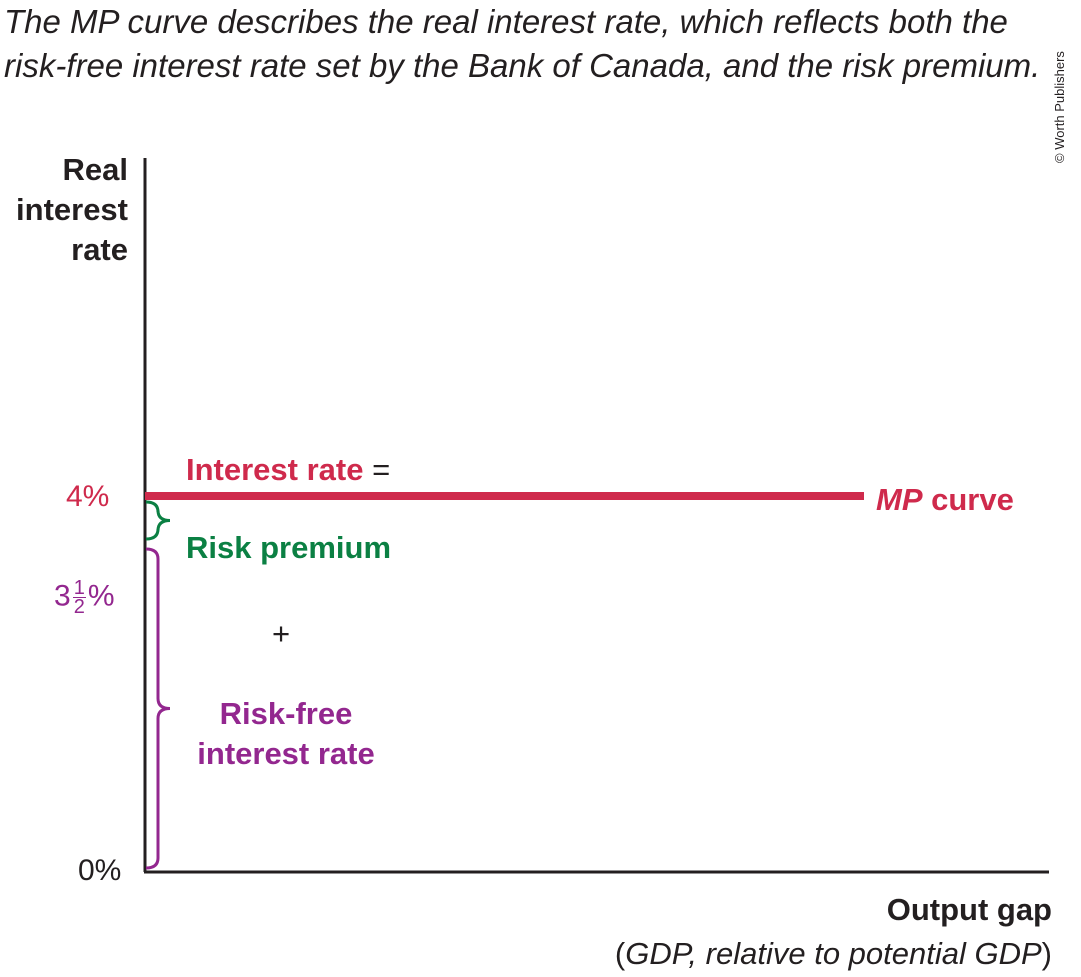  I want to click on mp-curve-label: MP curve, so click(945, 500).